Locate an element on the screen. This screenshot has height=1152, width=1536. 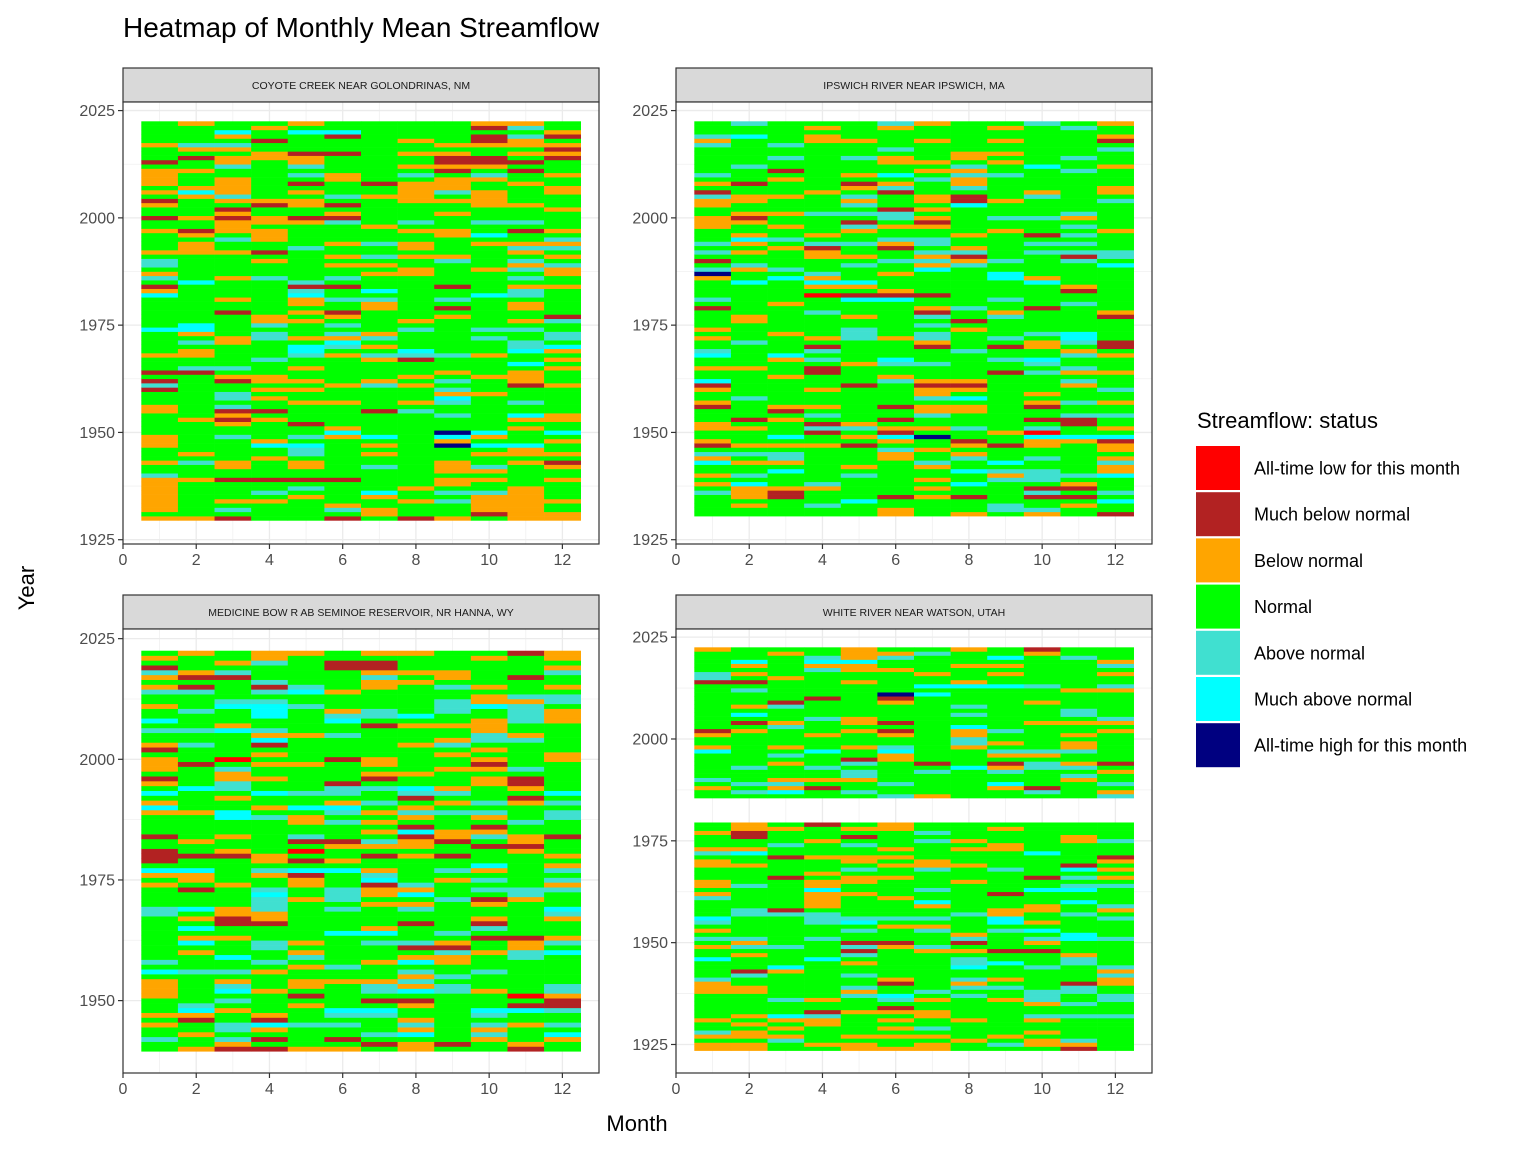
y-tick-label: 1975 is located at coordinates (97, 880).